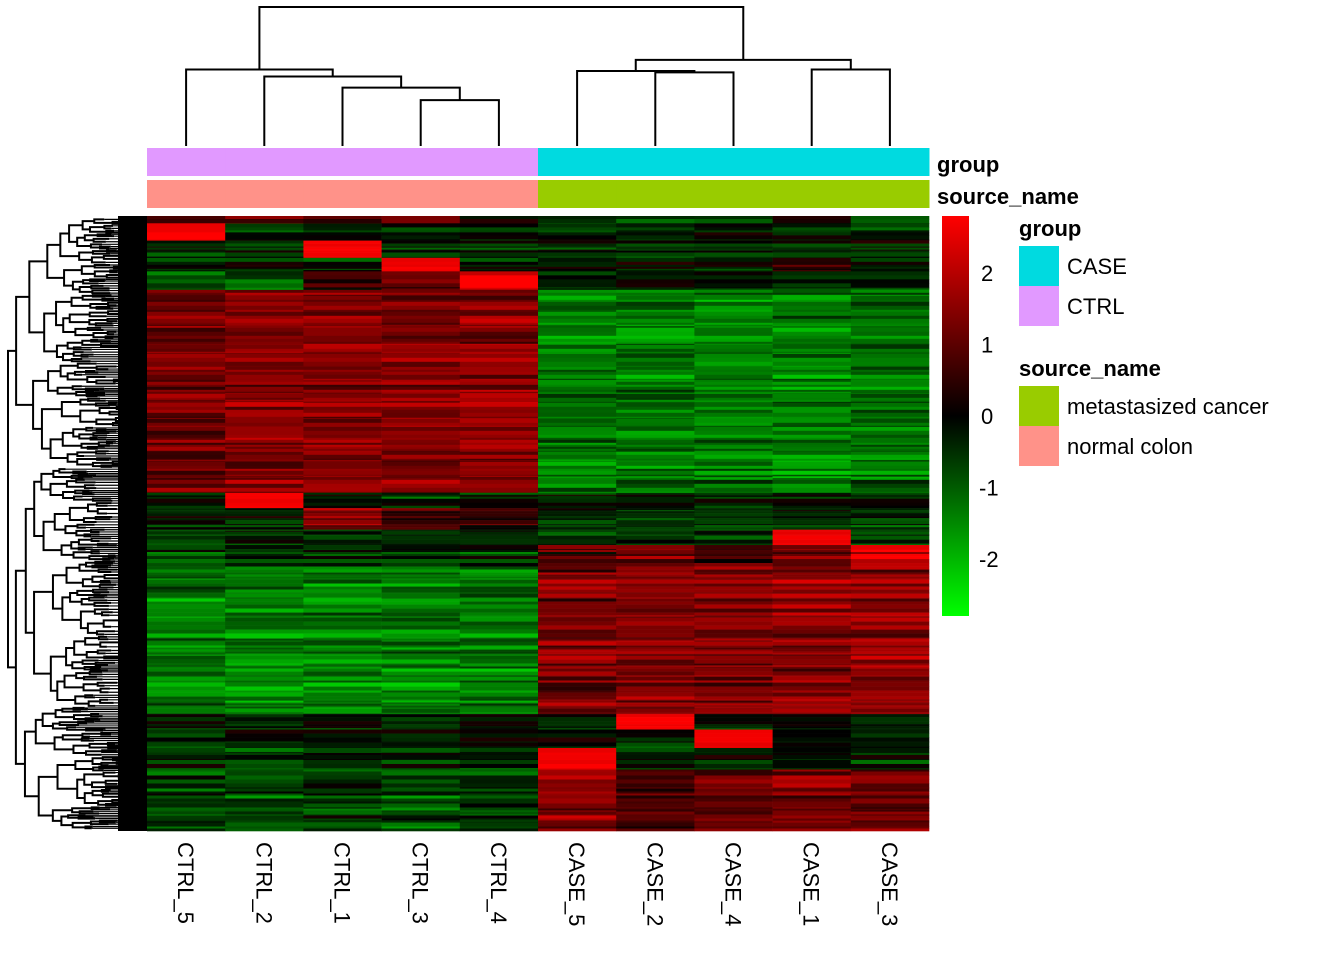  Describe the element at coordinates (733, 884) in the screenshot. I see `column-label: CASE_4` at that location.